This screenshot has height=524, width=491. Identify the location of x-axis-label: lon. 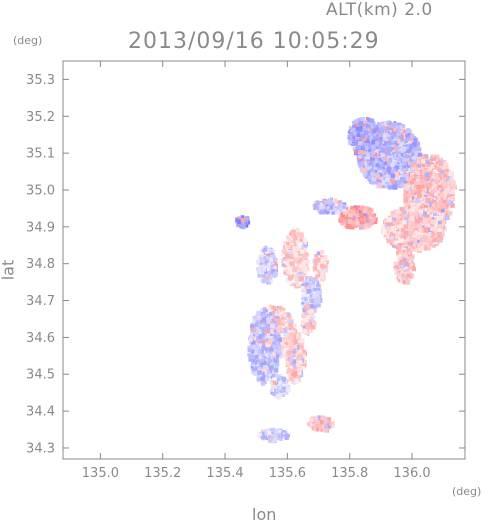
(264, 514).